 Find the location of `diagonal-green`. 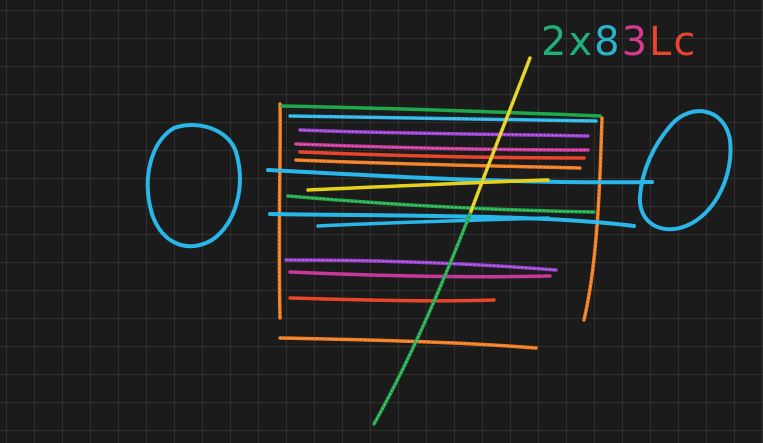

diagonal-green is located at coordinates (422, 319).